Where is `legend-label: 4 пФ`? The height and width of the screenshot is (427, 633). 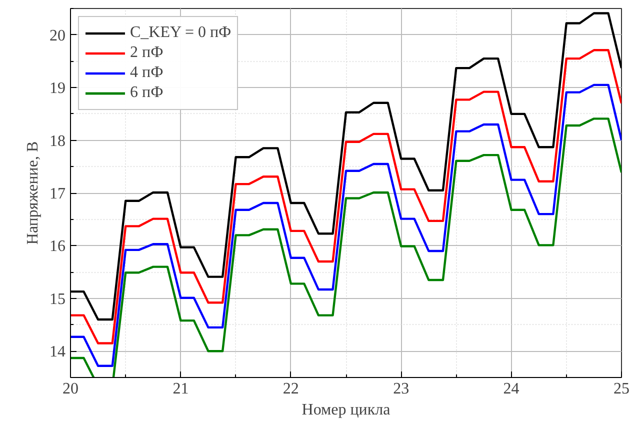
legend-label: 4 пФ is located at coordinates (147, 73).